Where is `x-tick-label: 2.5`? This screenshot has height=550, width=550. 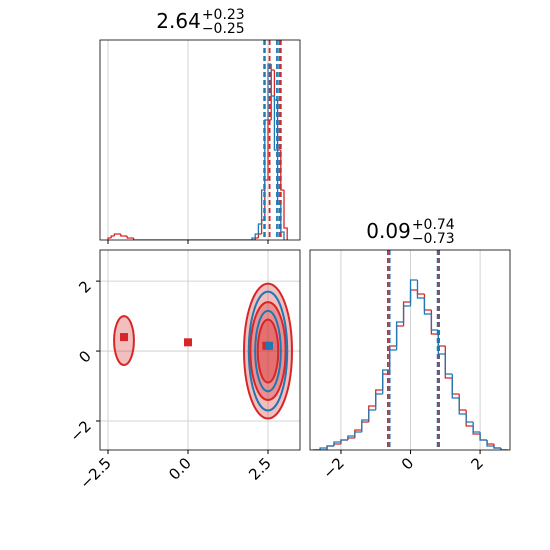
x-tick-label: 2.5 is located at coordinates (260, 469).